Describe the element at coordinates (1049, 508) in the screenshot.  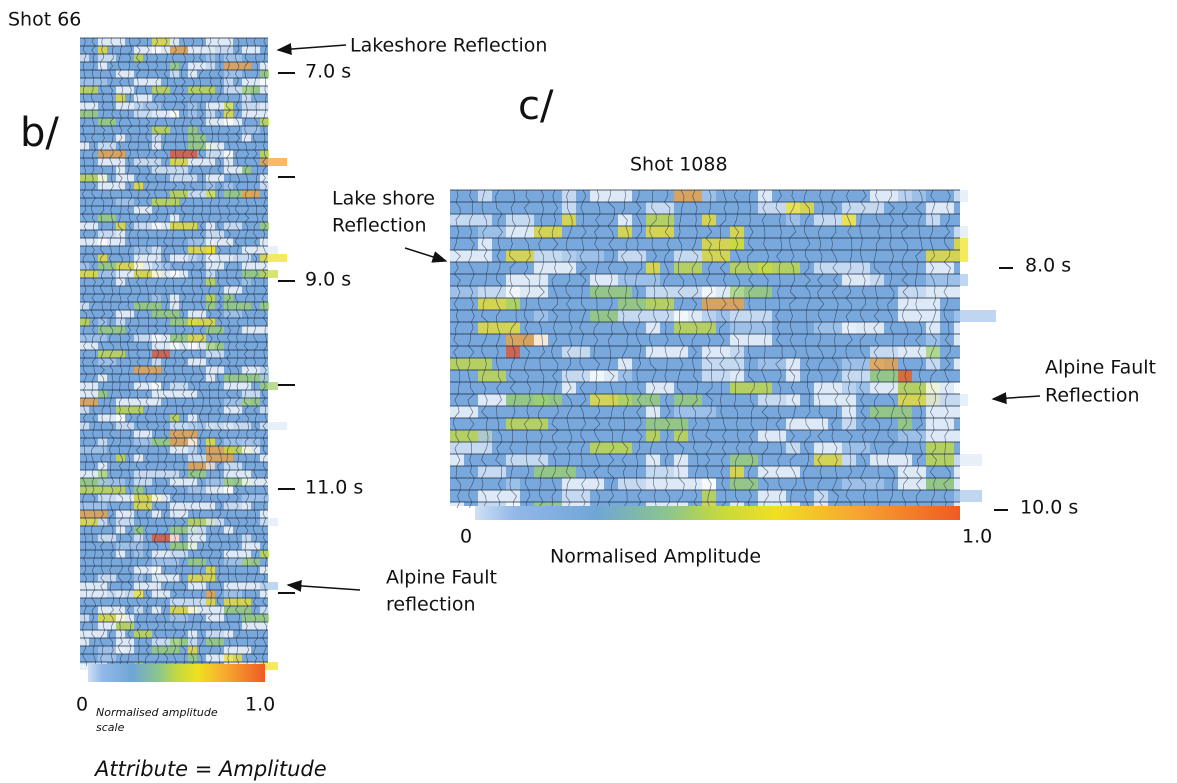
I see `time-label: 10.0 s` at that location.